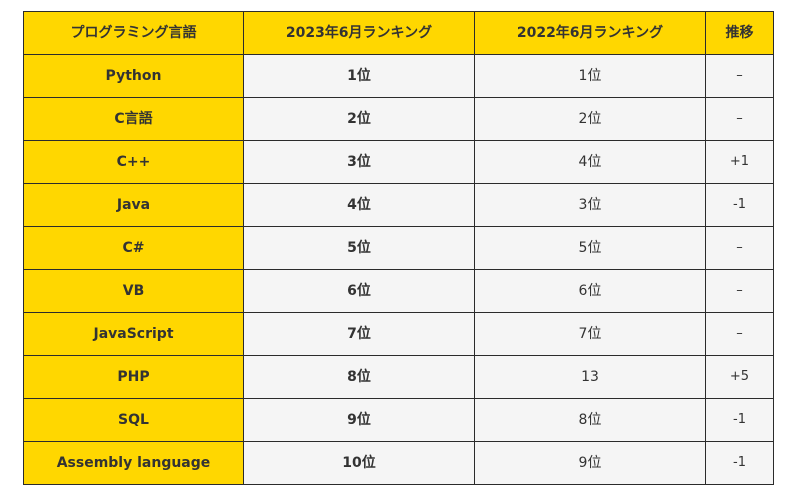  I want to click on rank-2023-cell: 4位, so click(359, 205).